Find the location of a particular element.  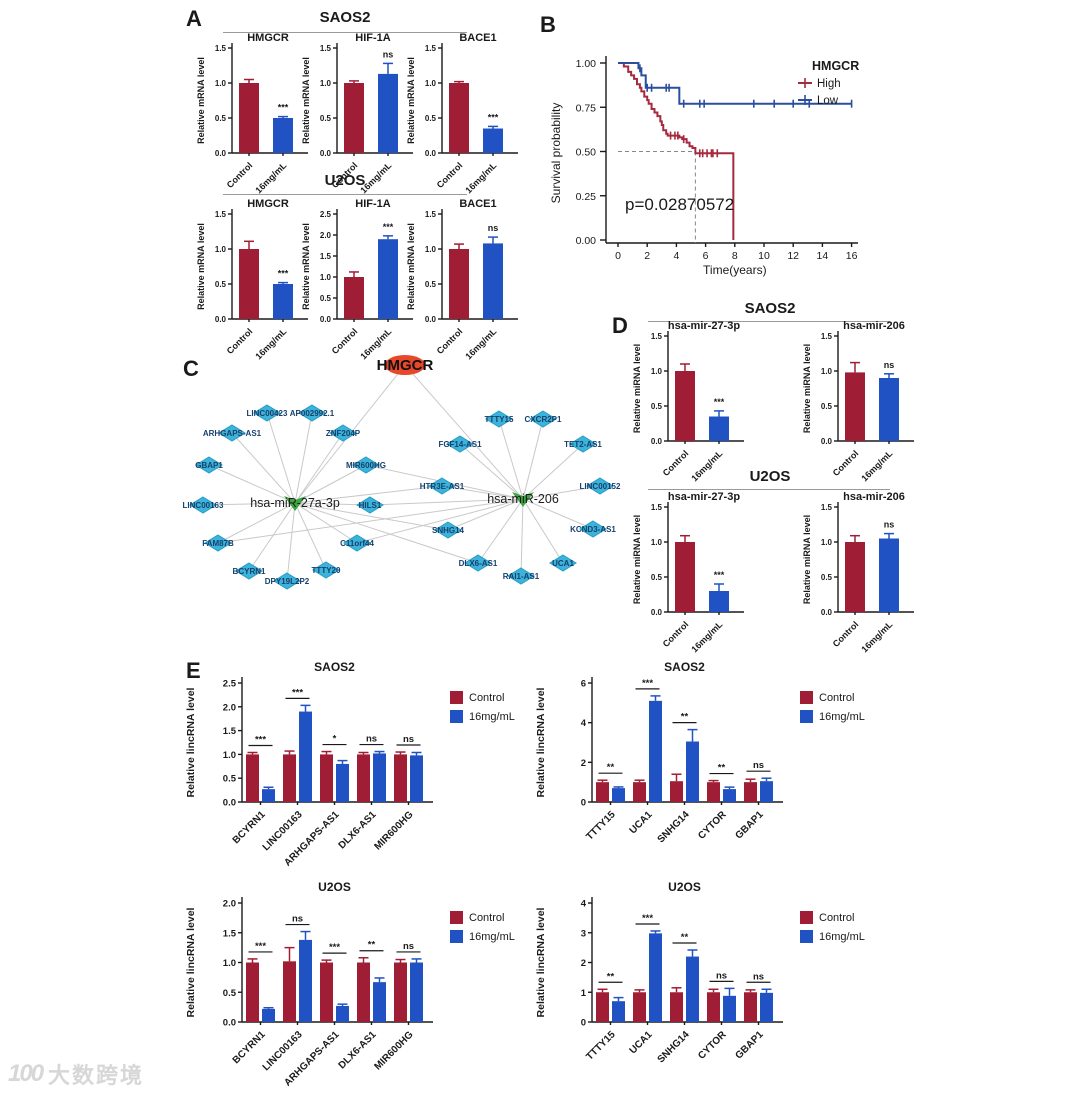

node-label: HMGCR is located at coordinates (405, 365).